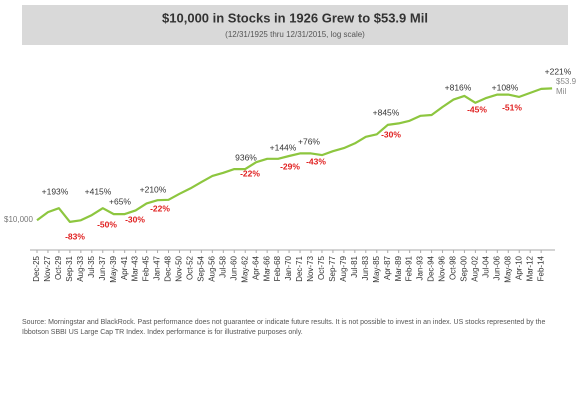 Image resolution: width=579 pixels, height=417 pixels. Describe the element at coordinates (153, 189) in the screenshot. I see `annotation: +210%` at that location.